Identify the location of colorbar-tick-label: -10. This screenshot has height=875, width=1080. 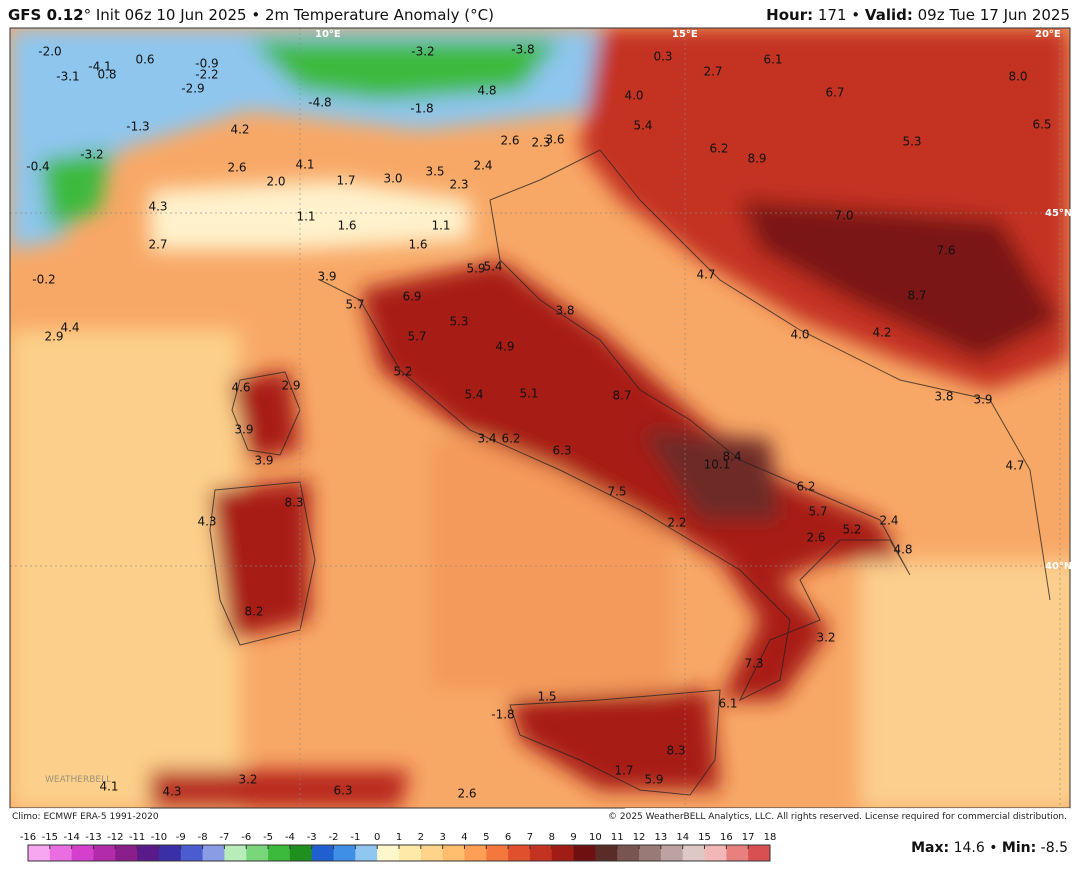
(159, 837).